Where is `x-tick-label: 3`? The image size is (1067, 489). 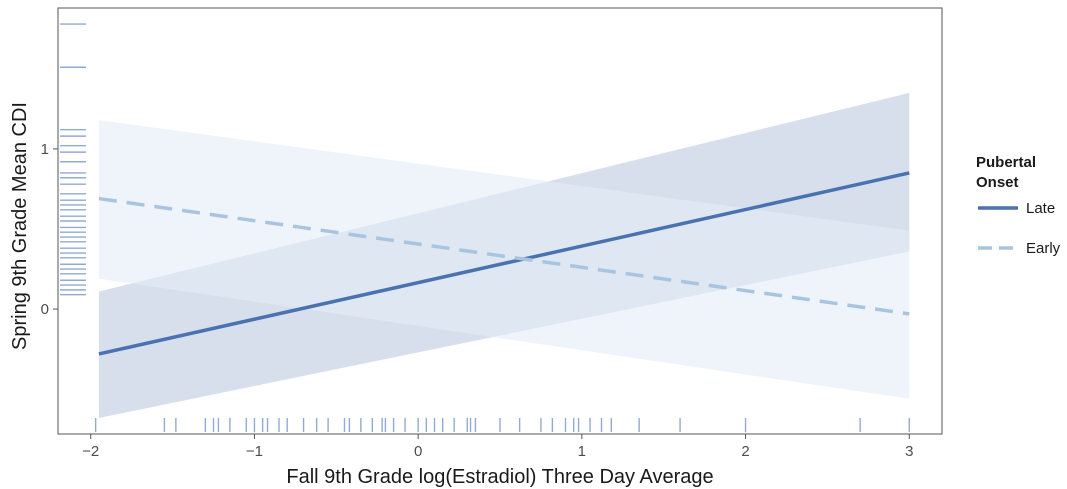
x-tick-label: 3 is located at coordinates (909, 451).